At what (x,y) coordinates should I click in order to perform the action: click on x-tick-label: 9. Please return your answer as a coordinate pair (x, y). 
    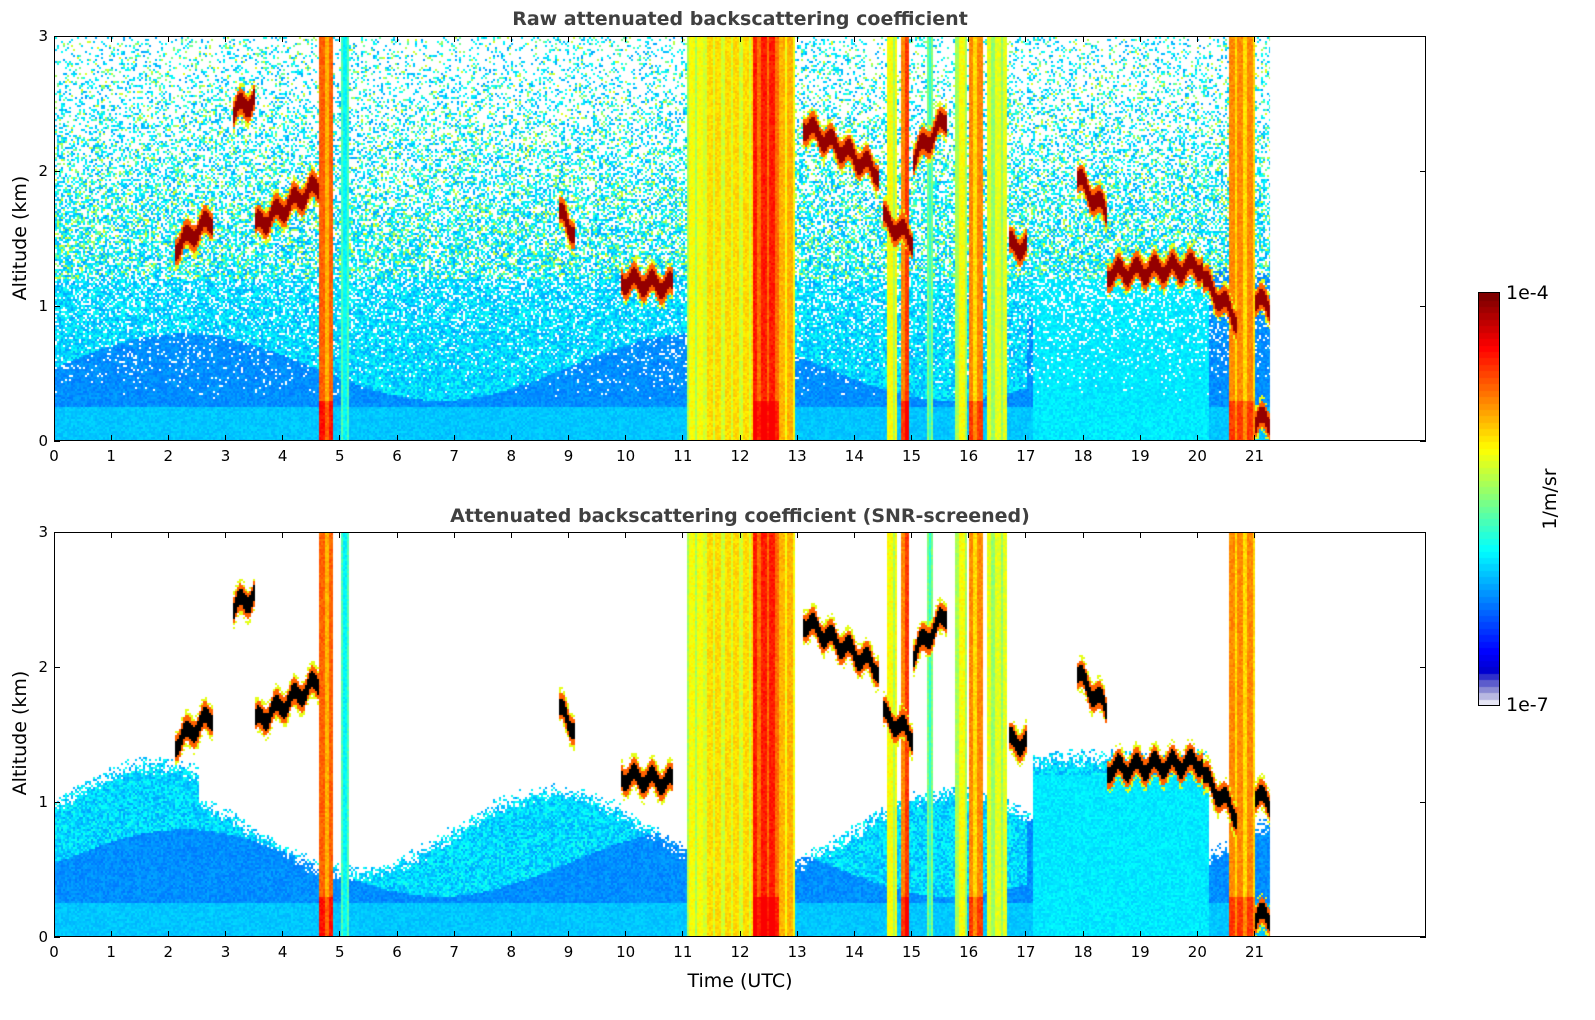
    Looking at the image, I should click on (568, 952).